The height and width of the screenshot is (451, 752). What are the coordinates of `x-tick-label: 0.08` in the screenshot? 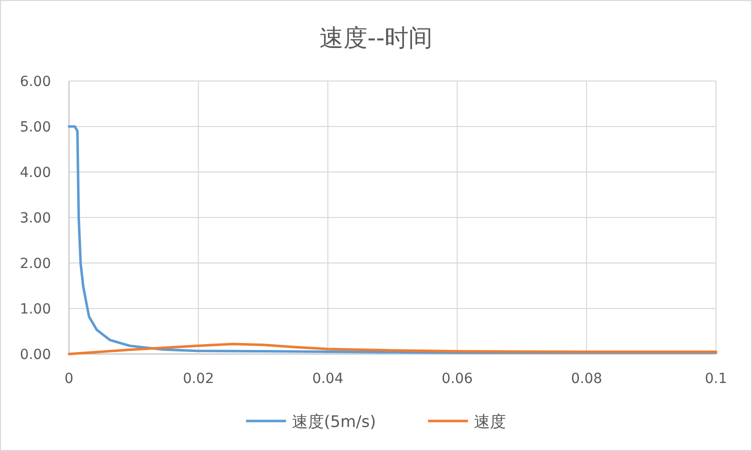 It's located at (586, 379).